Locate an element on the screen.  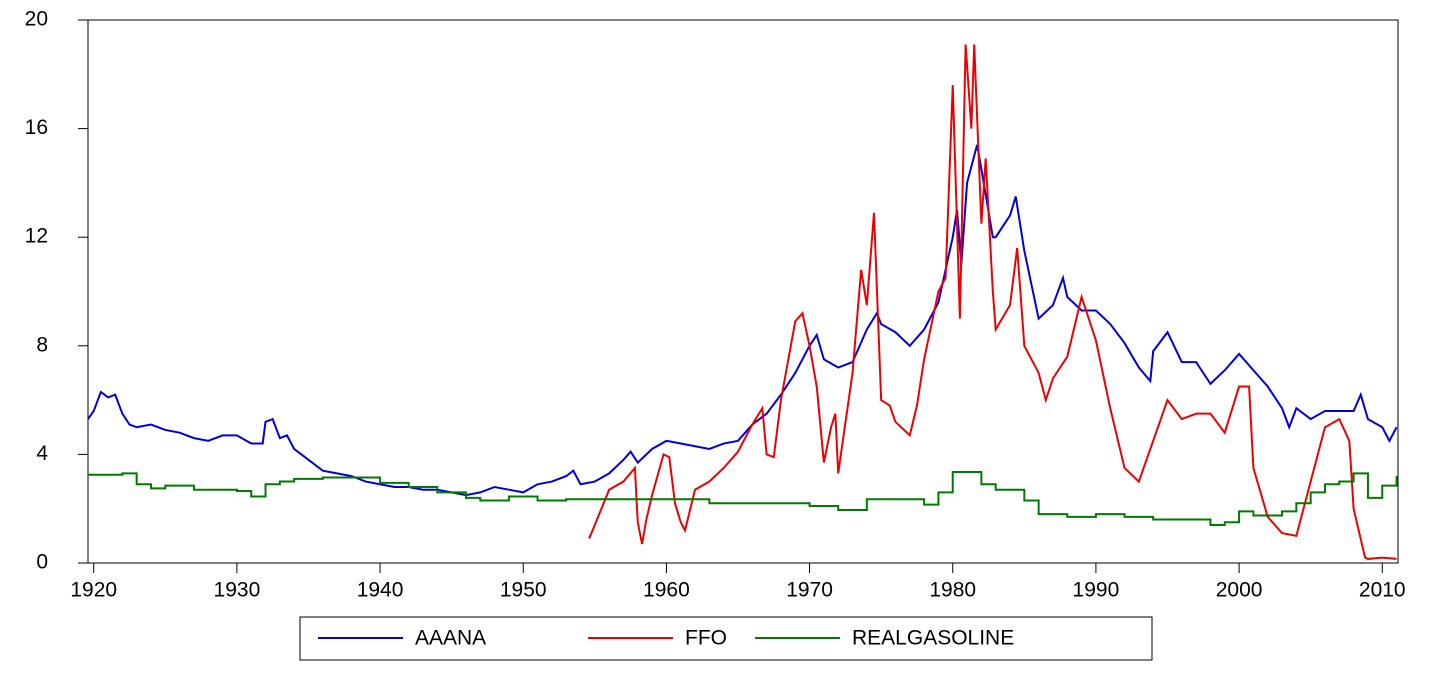
y-tick-label: 20 is located at coordinates (36, 19).